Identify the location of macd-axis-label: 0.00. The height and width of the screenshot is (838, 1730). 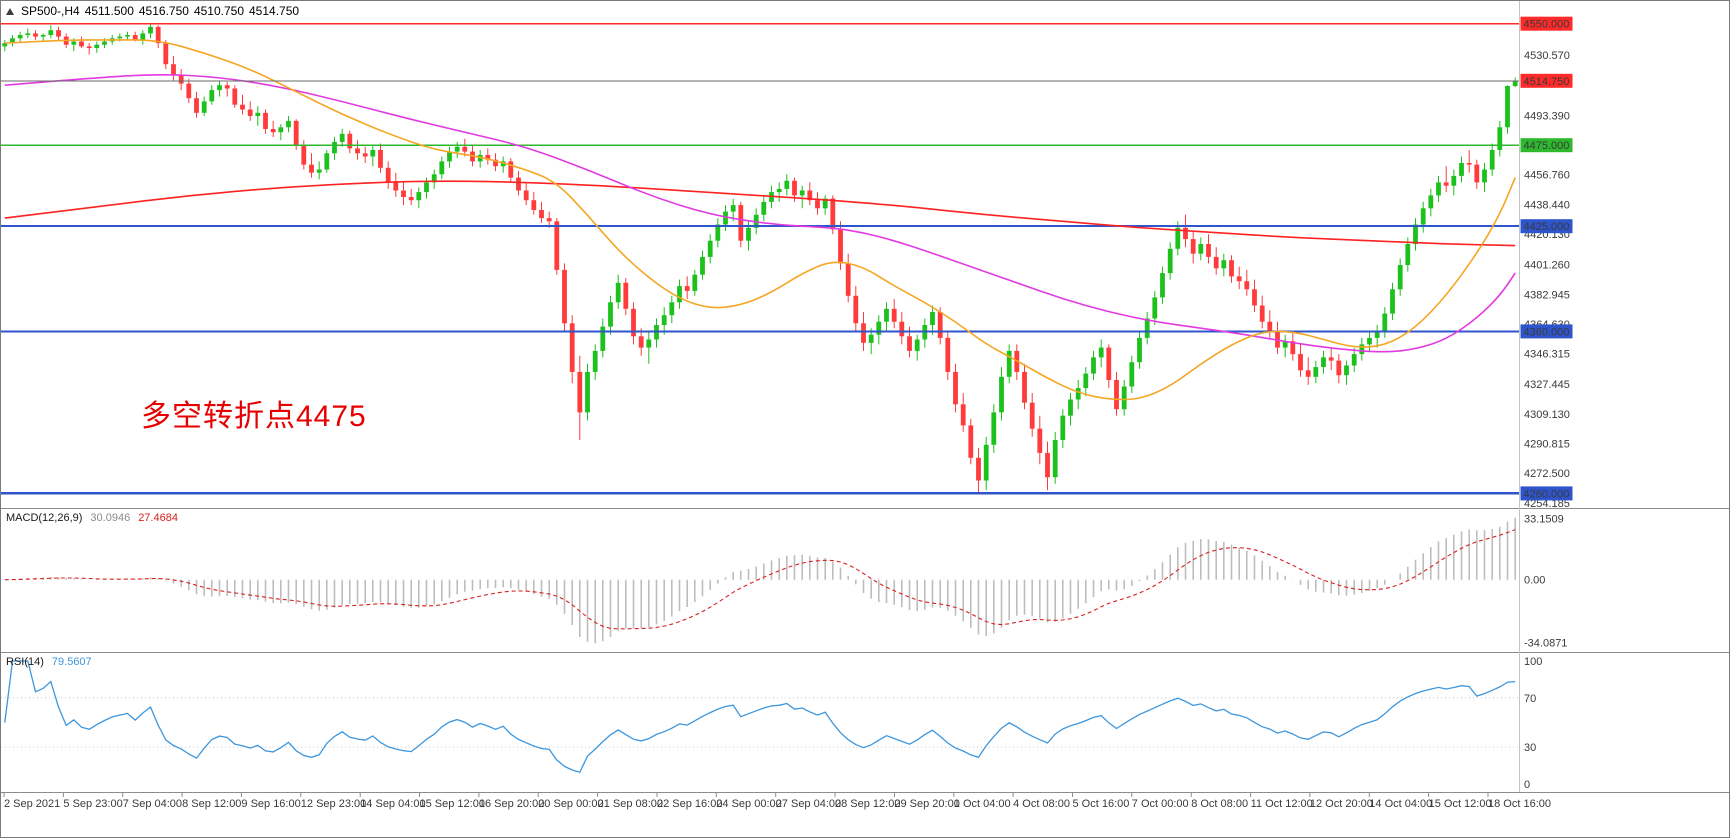
(1534, 581).